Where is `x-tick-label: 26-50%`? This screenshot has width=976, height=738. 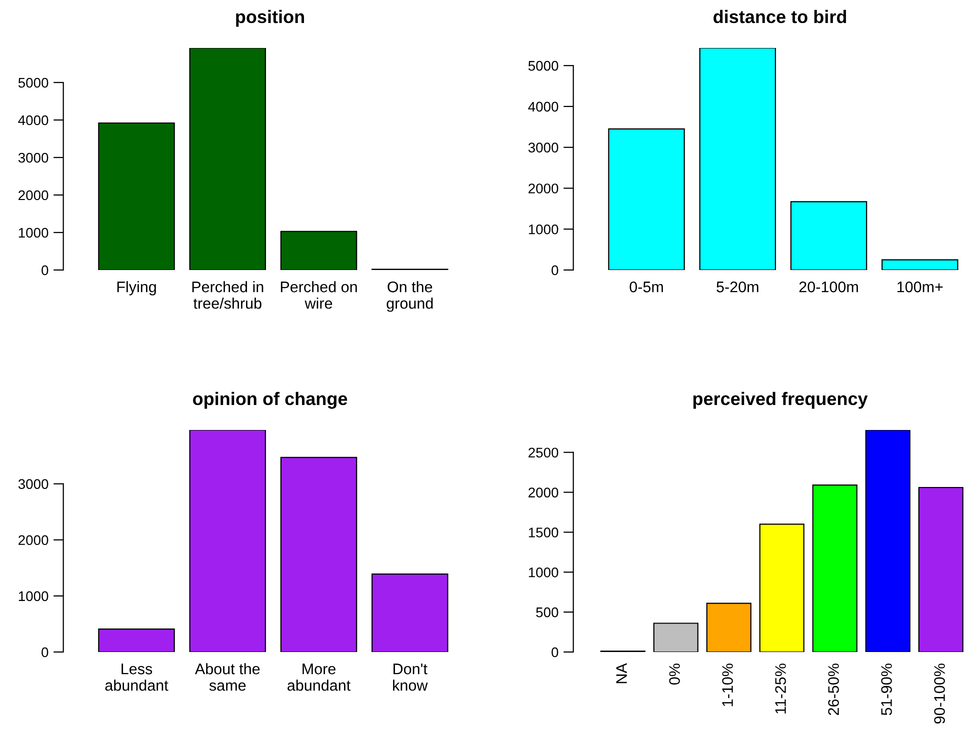 x-tick-label: 26-50% is located at coordinates (833, 689).